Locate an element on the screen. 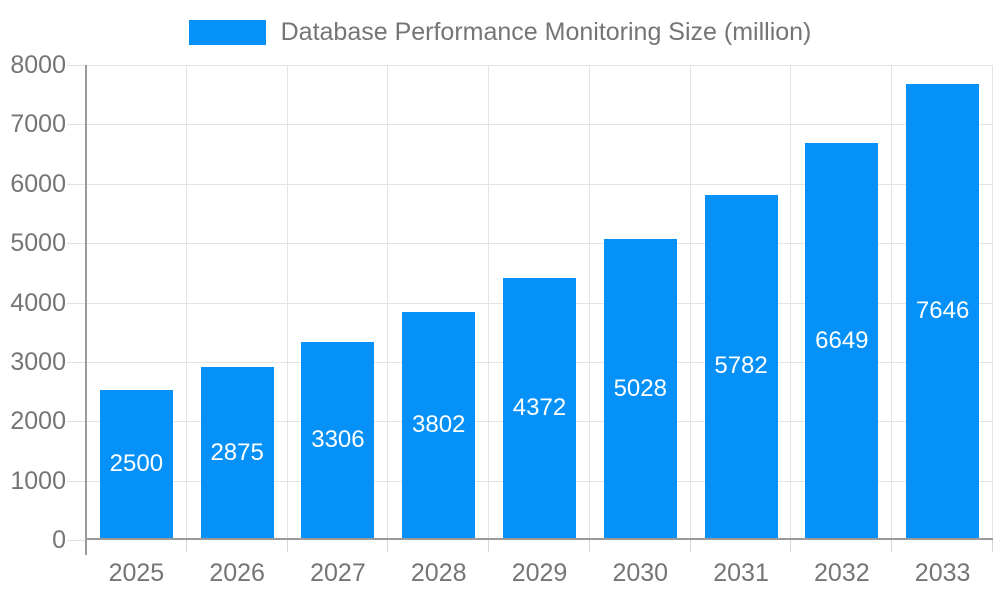 This screenshot has height=600, width=1000. y-tick-label: 6000 is located at coordinates (38, 183).